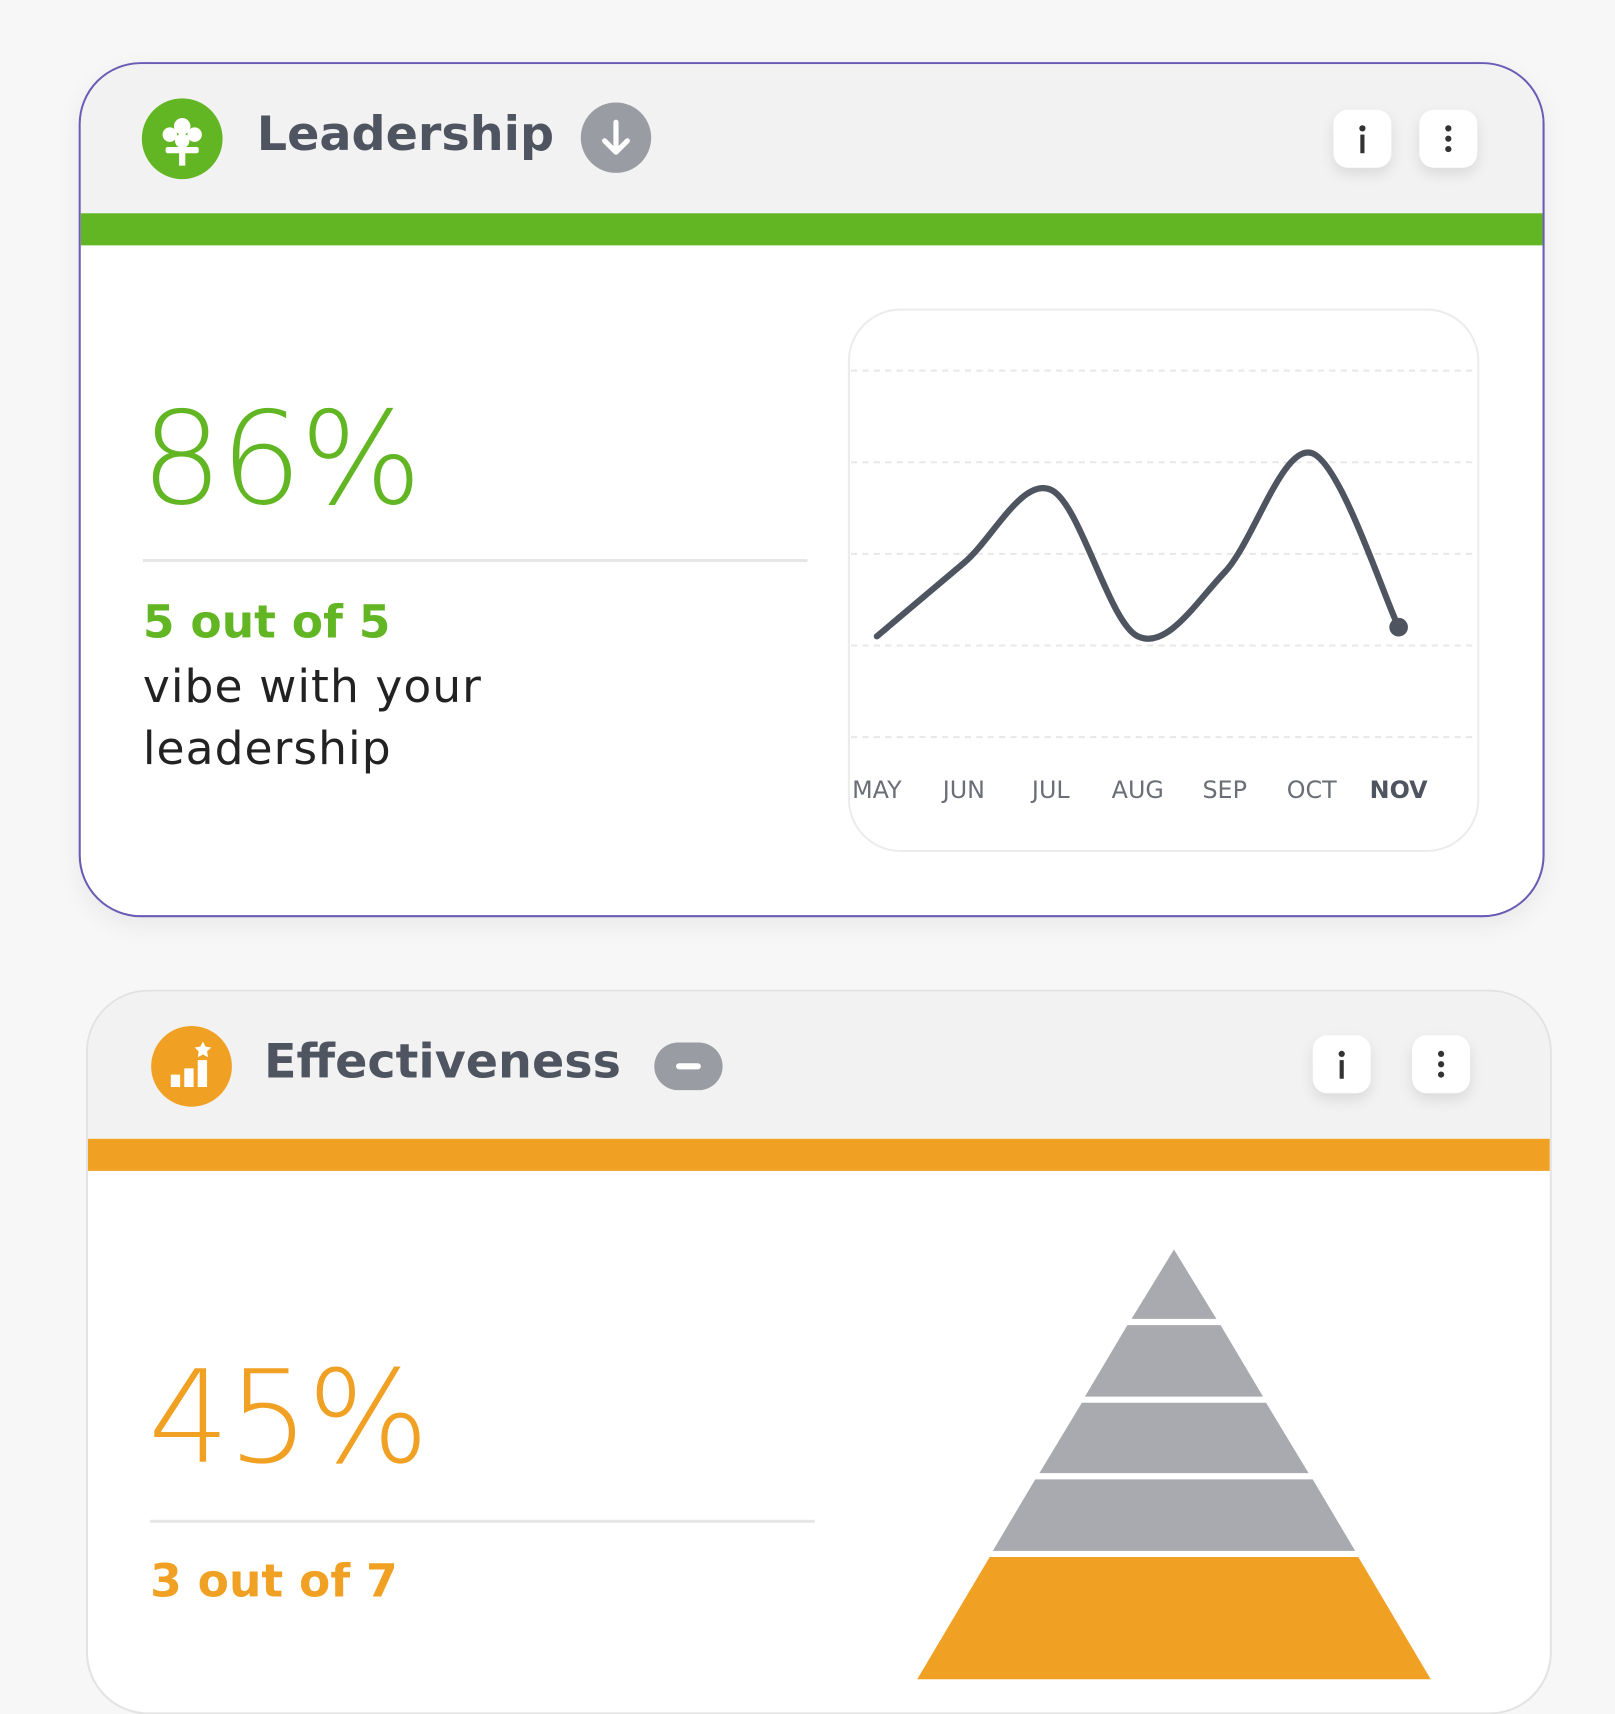 The height and width of the screenshot is (1714, 1615). What do you see at coordinates (281, 460) in the screenshot?
I see `percent-value: 86%` at bounding box center [281, 460].